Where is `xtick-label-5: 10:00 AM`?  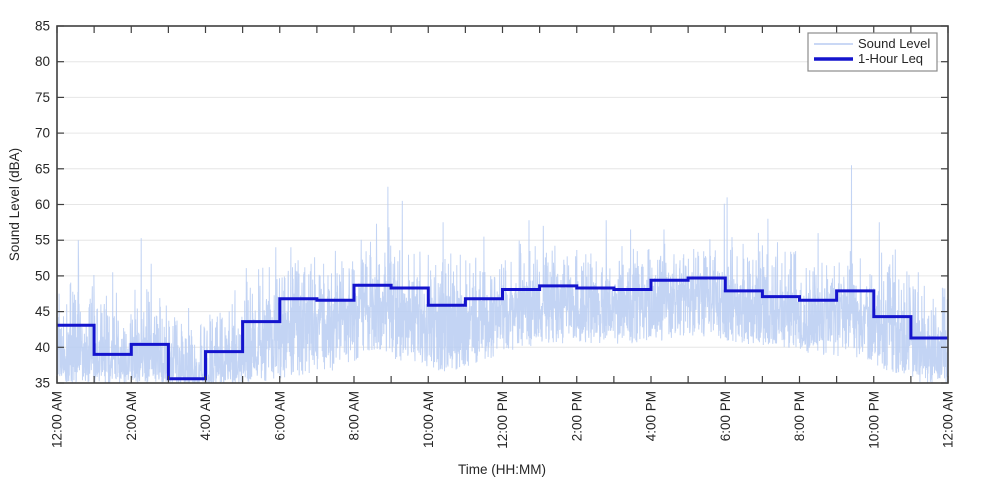
xtick-label-5: 10:00 AM is located at coordinates (428, 419).